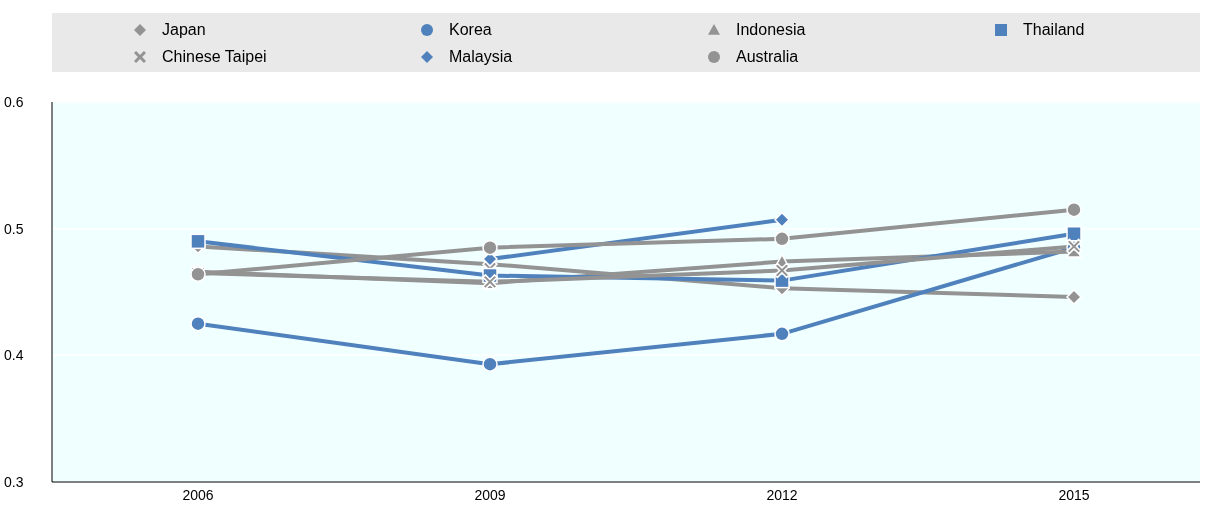  Describe the element at coordinates (184, 30) in the screenshot. I see `legend-label: Japan` at that location.